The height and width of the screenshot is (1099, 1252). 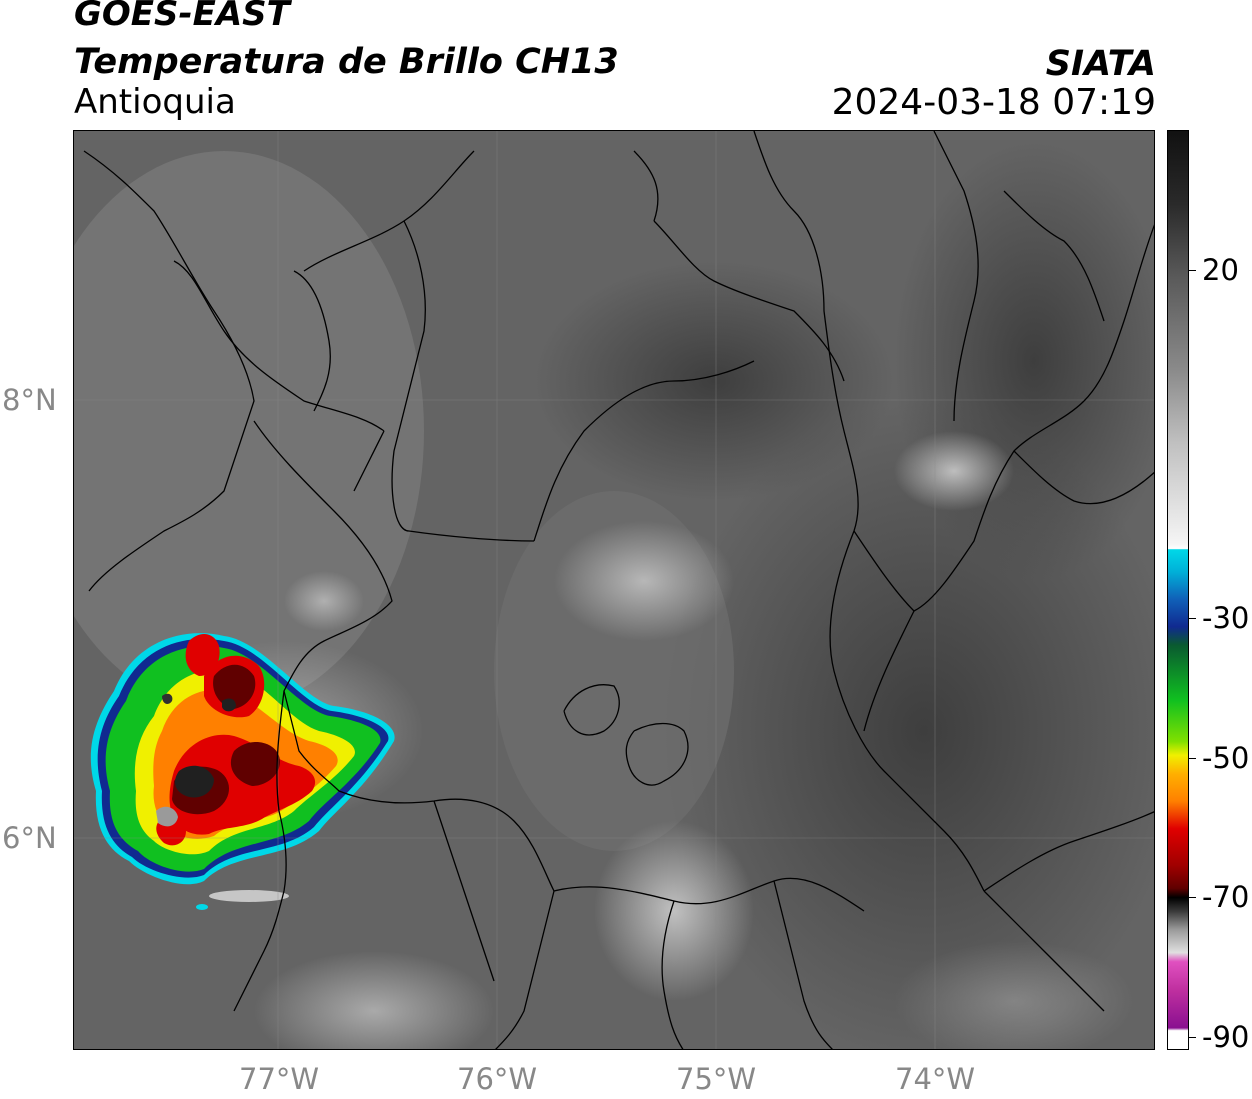 What do you see at coordinates (1192, 1037) in the screenshot?
I see `colorbar-tick-m90` at bounding box center [1192, 1037].